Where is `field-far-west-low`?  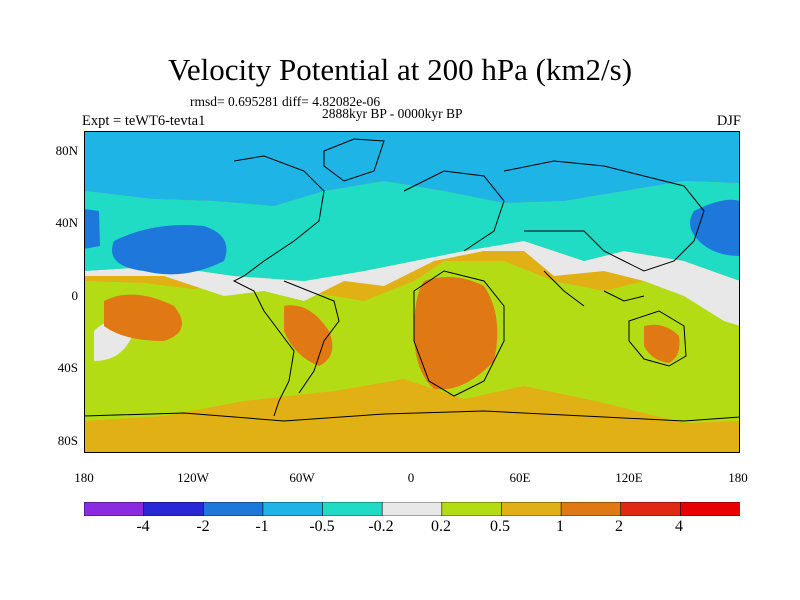 field-far-west-low is located at coordinates (92, 229).